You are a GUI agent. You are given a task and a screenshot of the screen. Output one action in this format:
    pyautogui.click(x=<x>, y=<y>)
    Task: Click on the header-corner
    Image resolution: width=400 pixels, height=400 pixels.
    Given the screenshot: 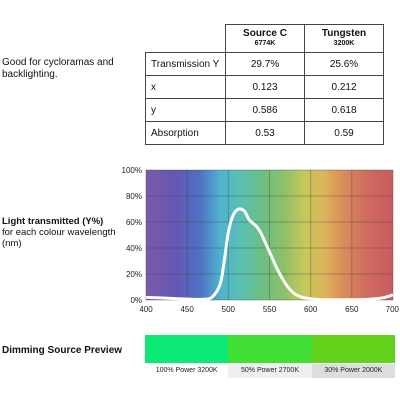 What is the action you would take?
    pyautogui.click(x=186, y=39)
    